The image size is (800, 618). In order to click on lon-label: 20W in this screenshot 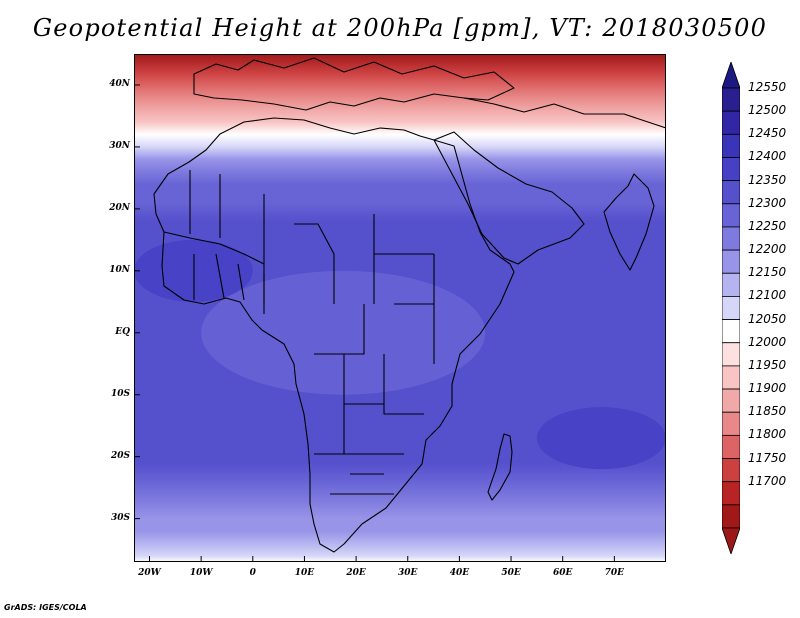, I will do `click(149, 573)`.